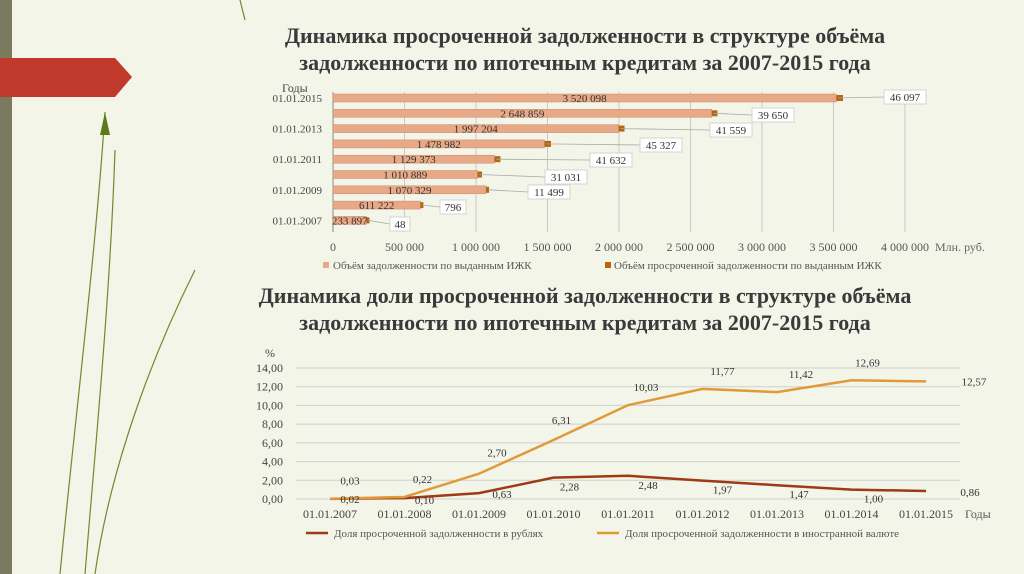 The image size is (1024, 574). What do you see at coordinates (269, 387) in the screenshot?
I see `line-chart-ytick: 12,00` at bounding box center [269, 387].